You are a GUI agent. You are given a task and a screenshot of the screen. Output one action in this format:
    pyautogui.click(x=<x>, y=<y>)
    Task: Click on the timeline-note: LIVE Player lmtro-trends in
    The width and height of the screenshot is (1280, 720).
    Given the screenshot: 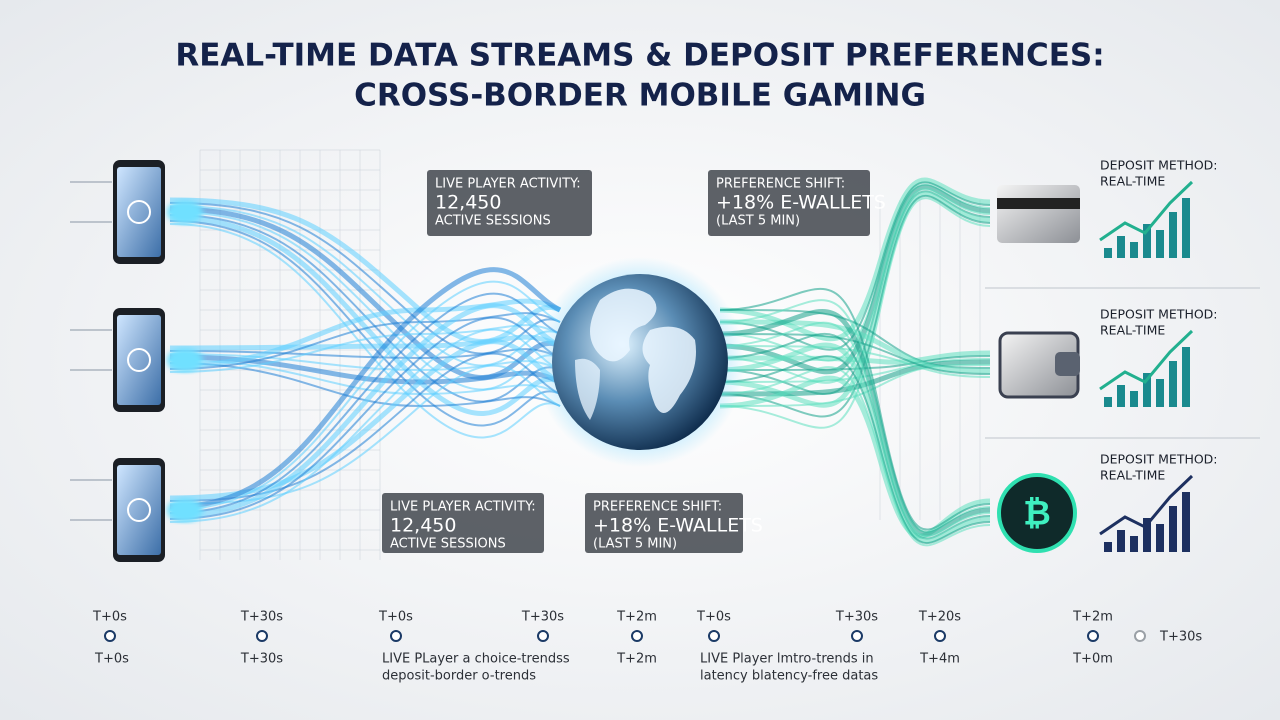 What is the action you would take?
    pyautogui.click(x=787, y=659)
    